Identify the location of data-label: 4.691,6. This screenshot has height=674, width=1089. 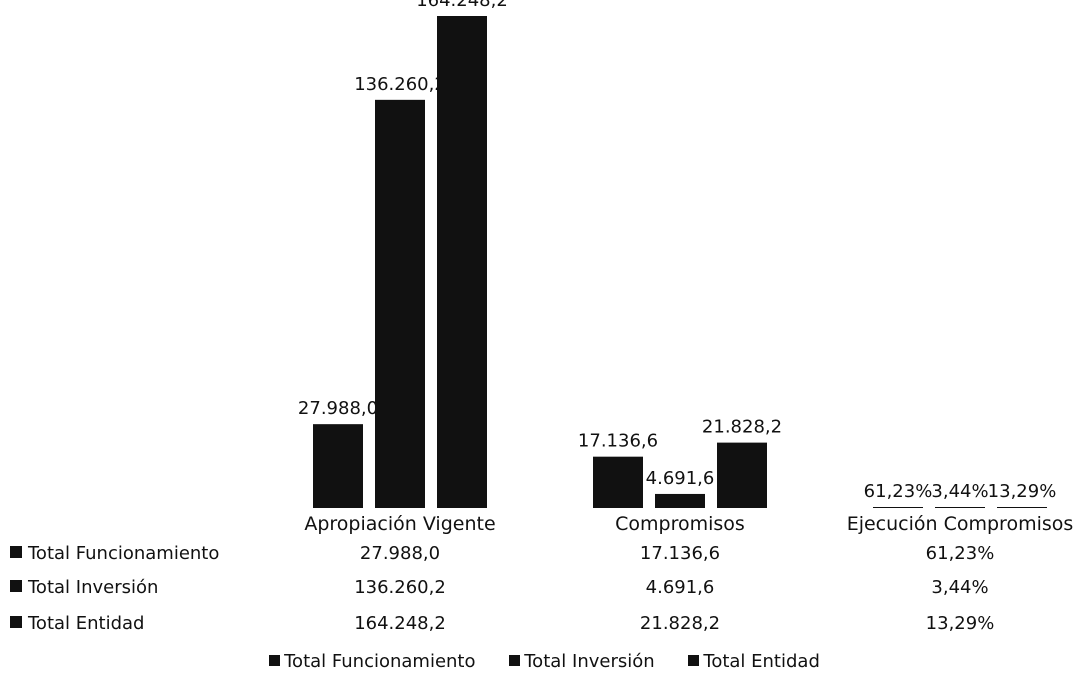
(680, 478).